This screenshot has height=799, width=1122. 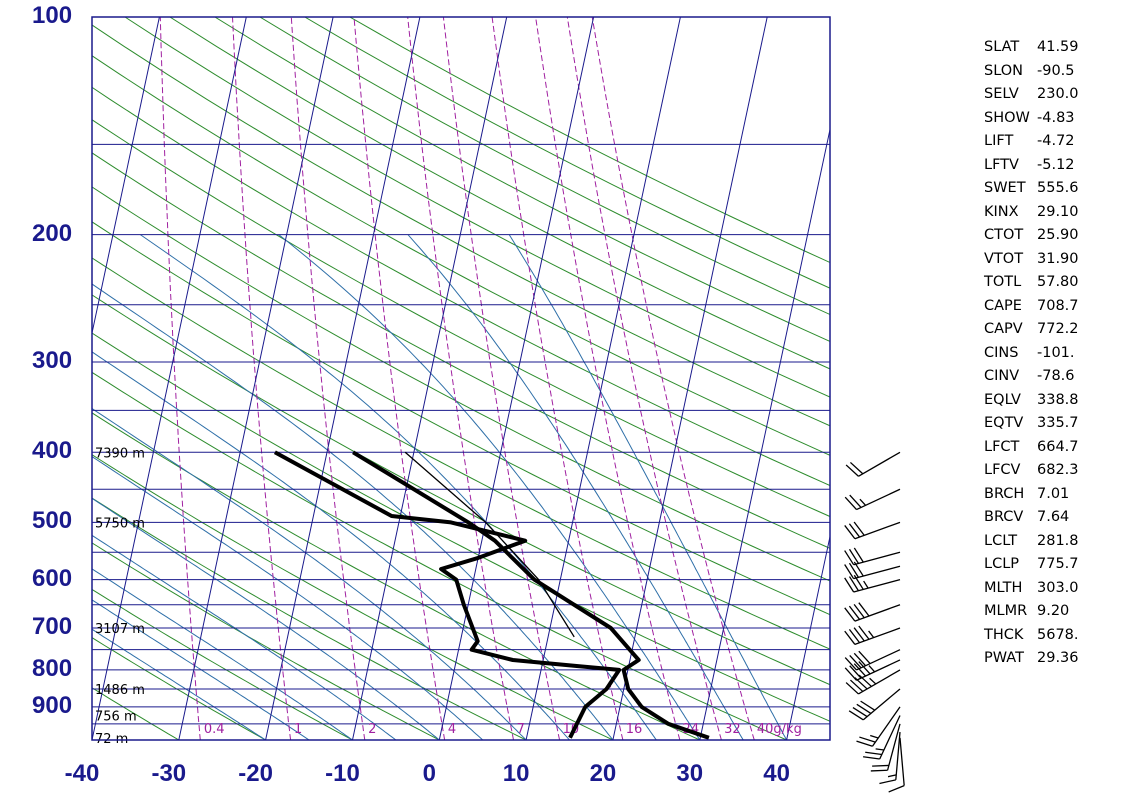 What do you see at coordinates (116, 717) in the screenshot?
I see `height-label: 756 m` at bounding box center [116, 717].